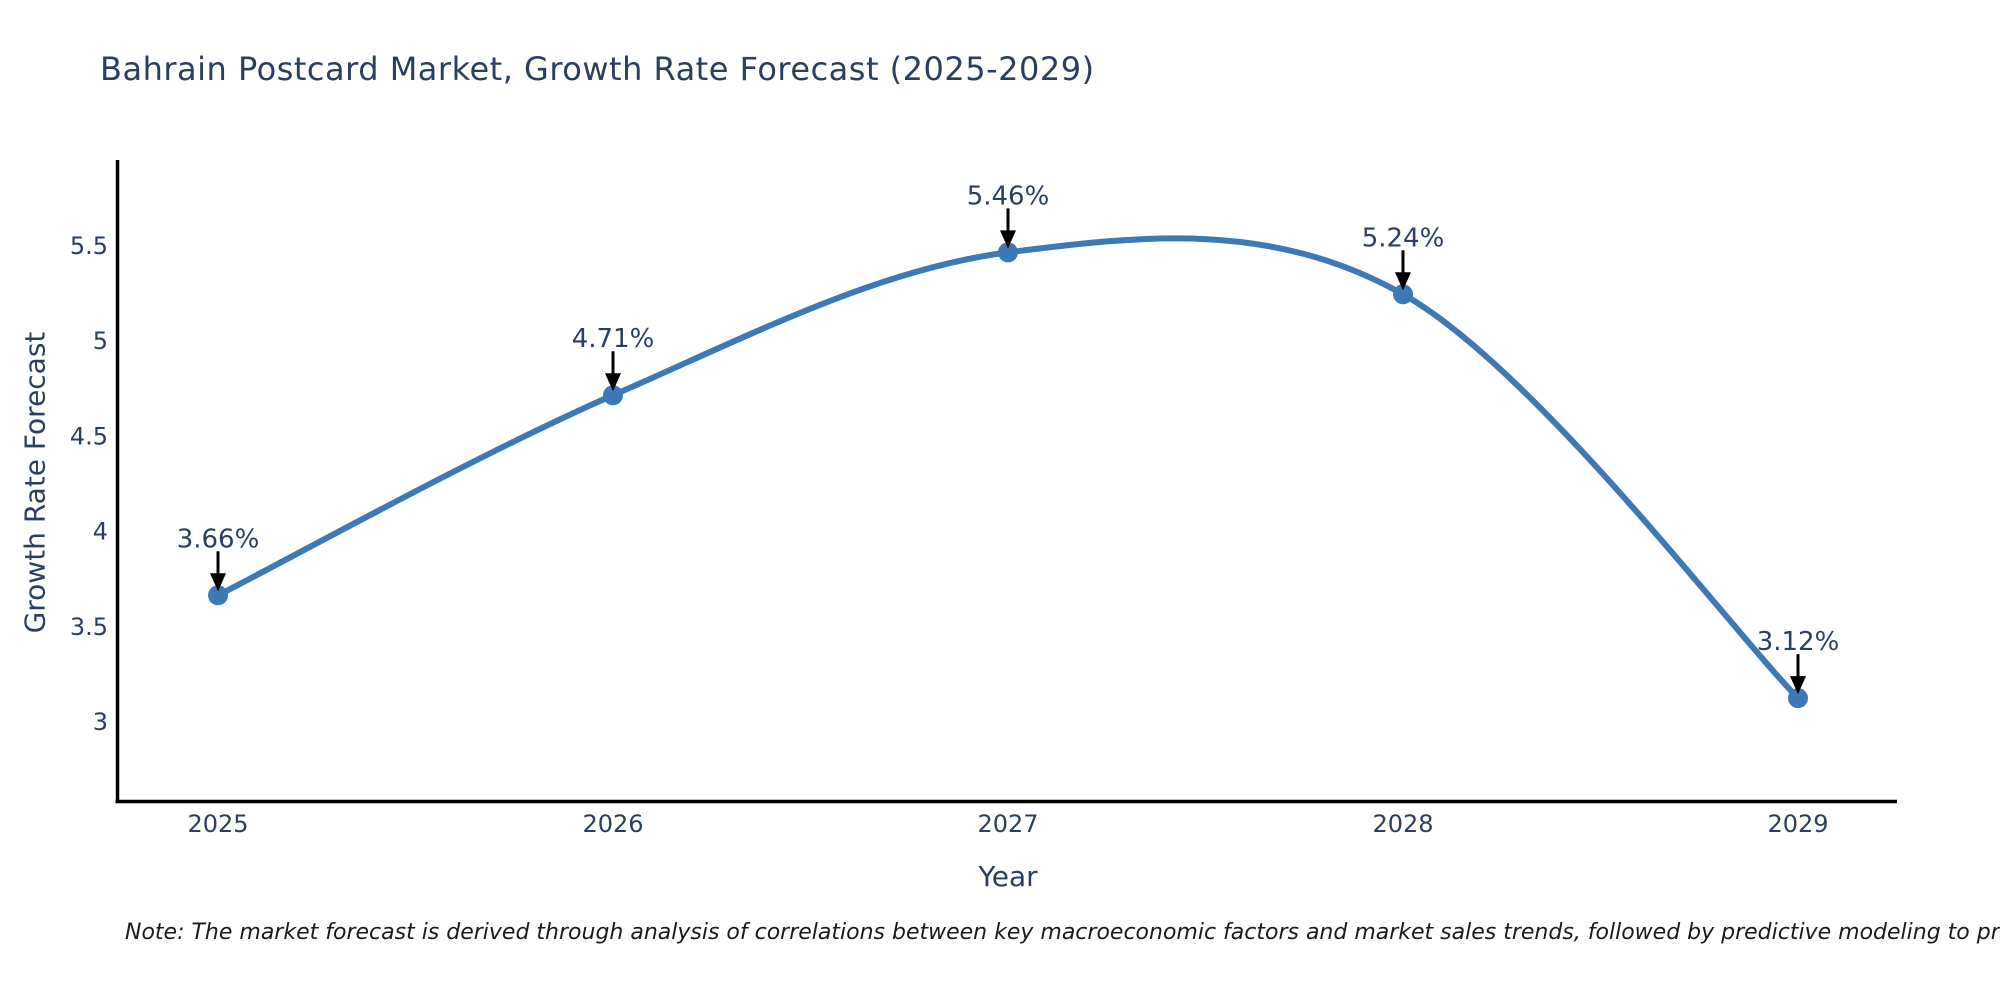 This screenshot has height=1000, width=2000. I want to click on data-point-label: 5.24%, so click(1403, 238).